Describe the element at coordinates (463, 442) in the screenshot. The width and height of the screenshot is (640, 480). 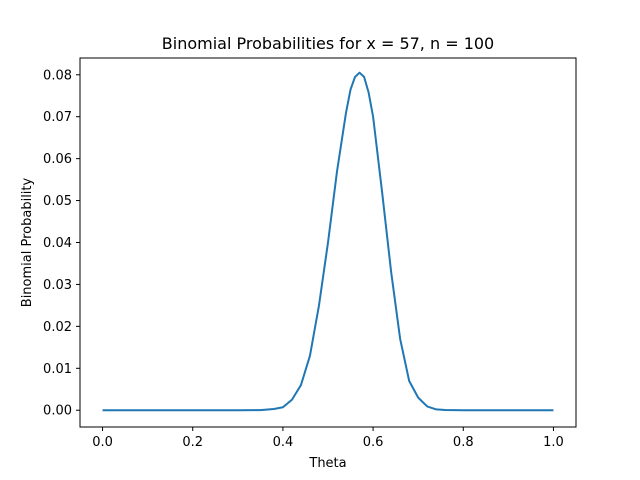
I see `x-tick-label: 0.8` at that location.